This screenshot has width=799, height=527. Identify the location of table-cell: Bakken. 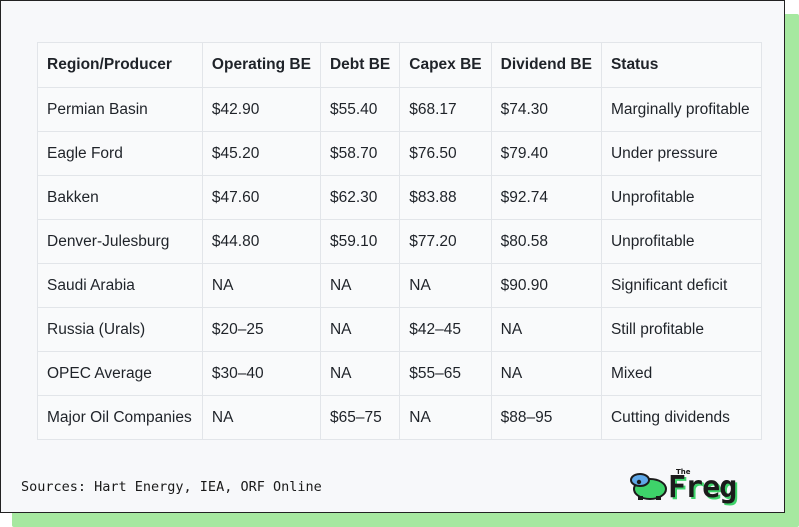
(120, 197).